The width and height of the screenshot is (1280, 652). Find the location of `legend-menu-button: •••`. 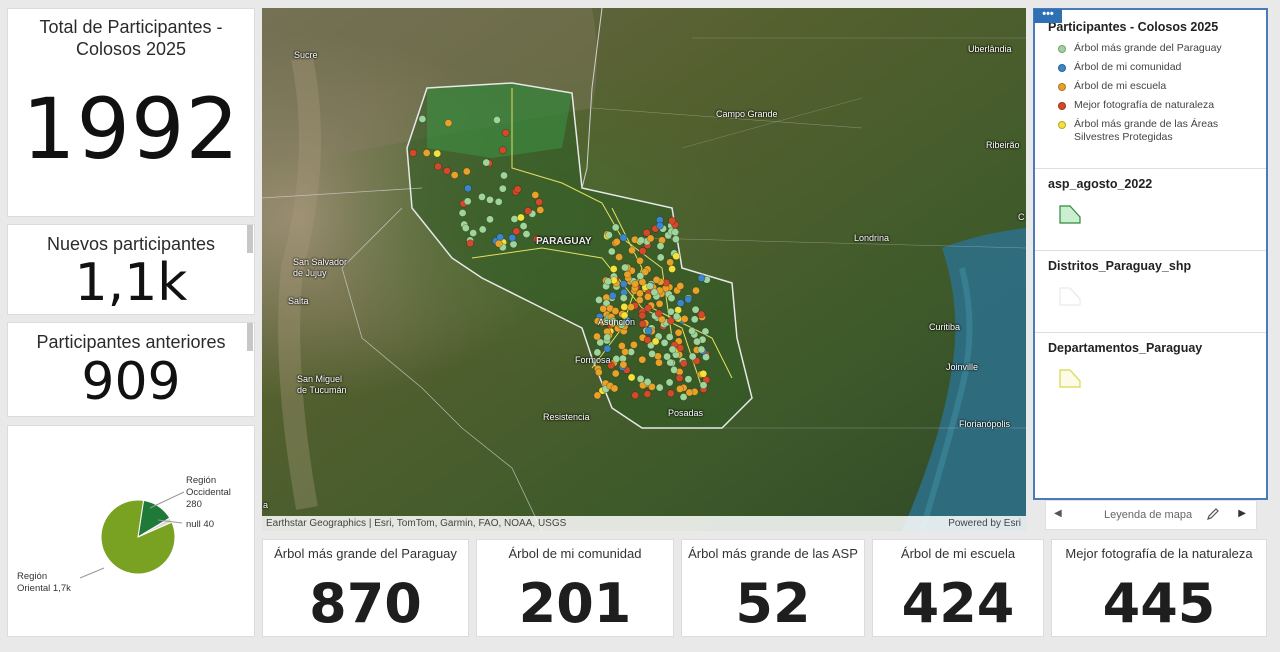

legend-menu-button: ••• is located at coordinates (1048, 16).